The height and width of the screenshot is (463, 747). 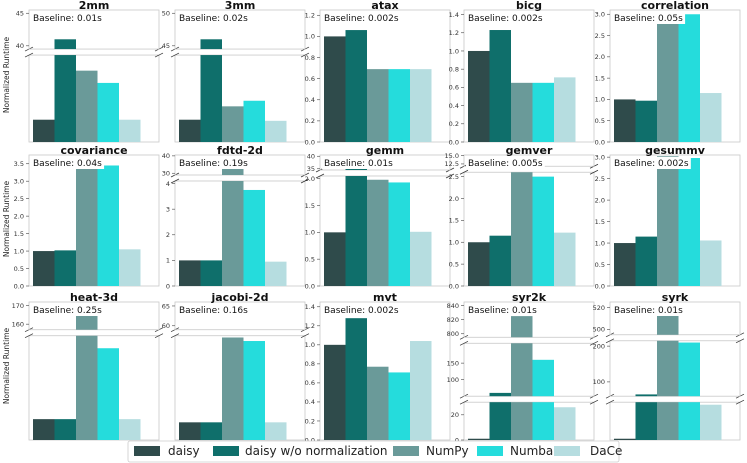 I want to click on bar-jacobi-2d-daisy-w-o-normalization, so click(x=211, y=431).